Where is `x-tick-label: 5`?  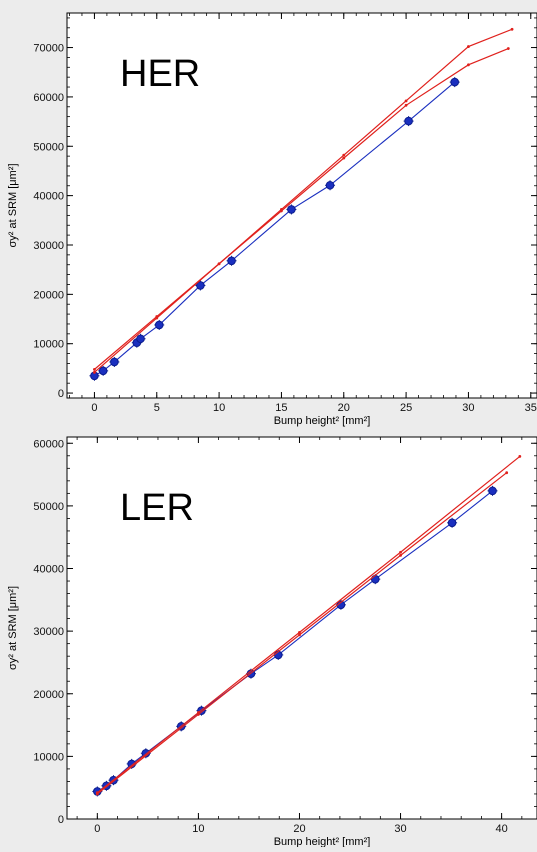
x-tick-label: 5 is located at coordinates (157, 408).